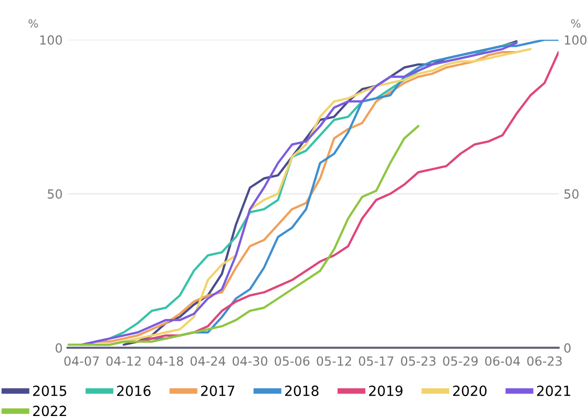  Describe the element at coordinates (567, 348) in the screenshot. I see `y2-tick-label: 0` at that location.